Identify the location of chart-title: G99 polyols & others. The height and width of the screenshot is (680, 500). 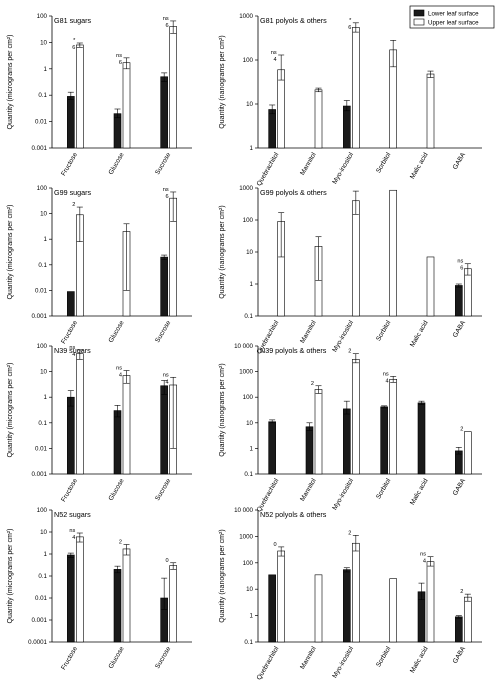
(293, 192).